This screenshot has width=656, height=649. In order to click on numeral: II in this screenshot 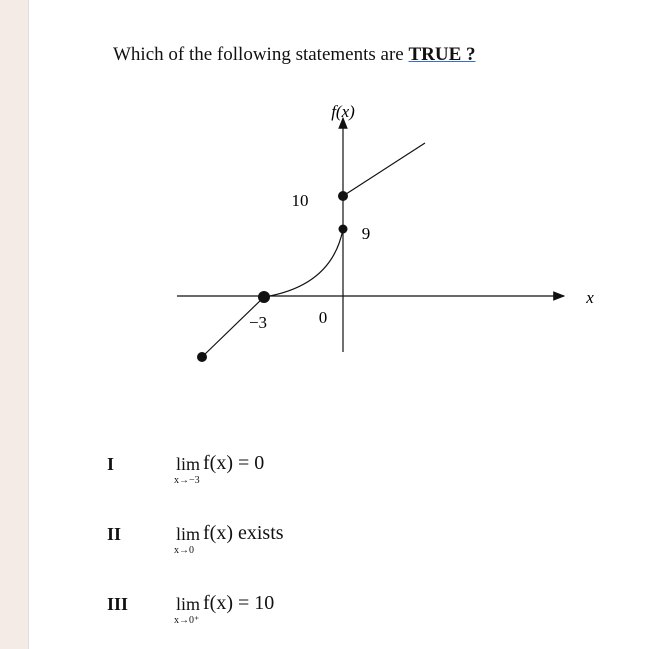, I will do `click(114, 534)`.